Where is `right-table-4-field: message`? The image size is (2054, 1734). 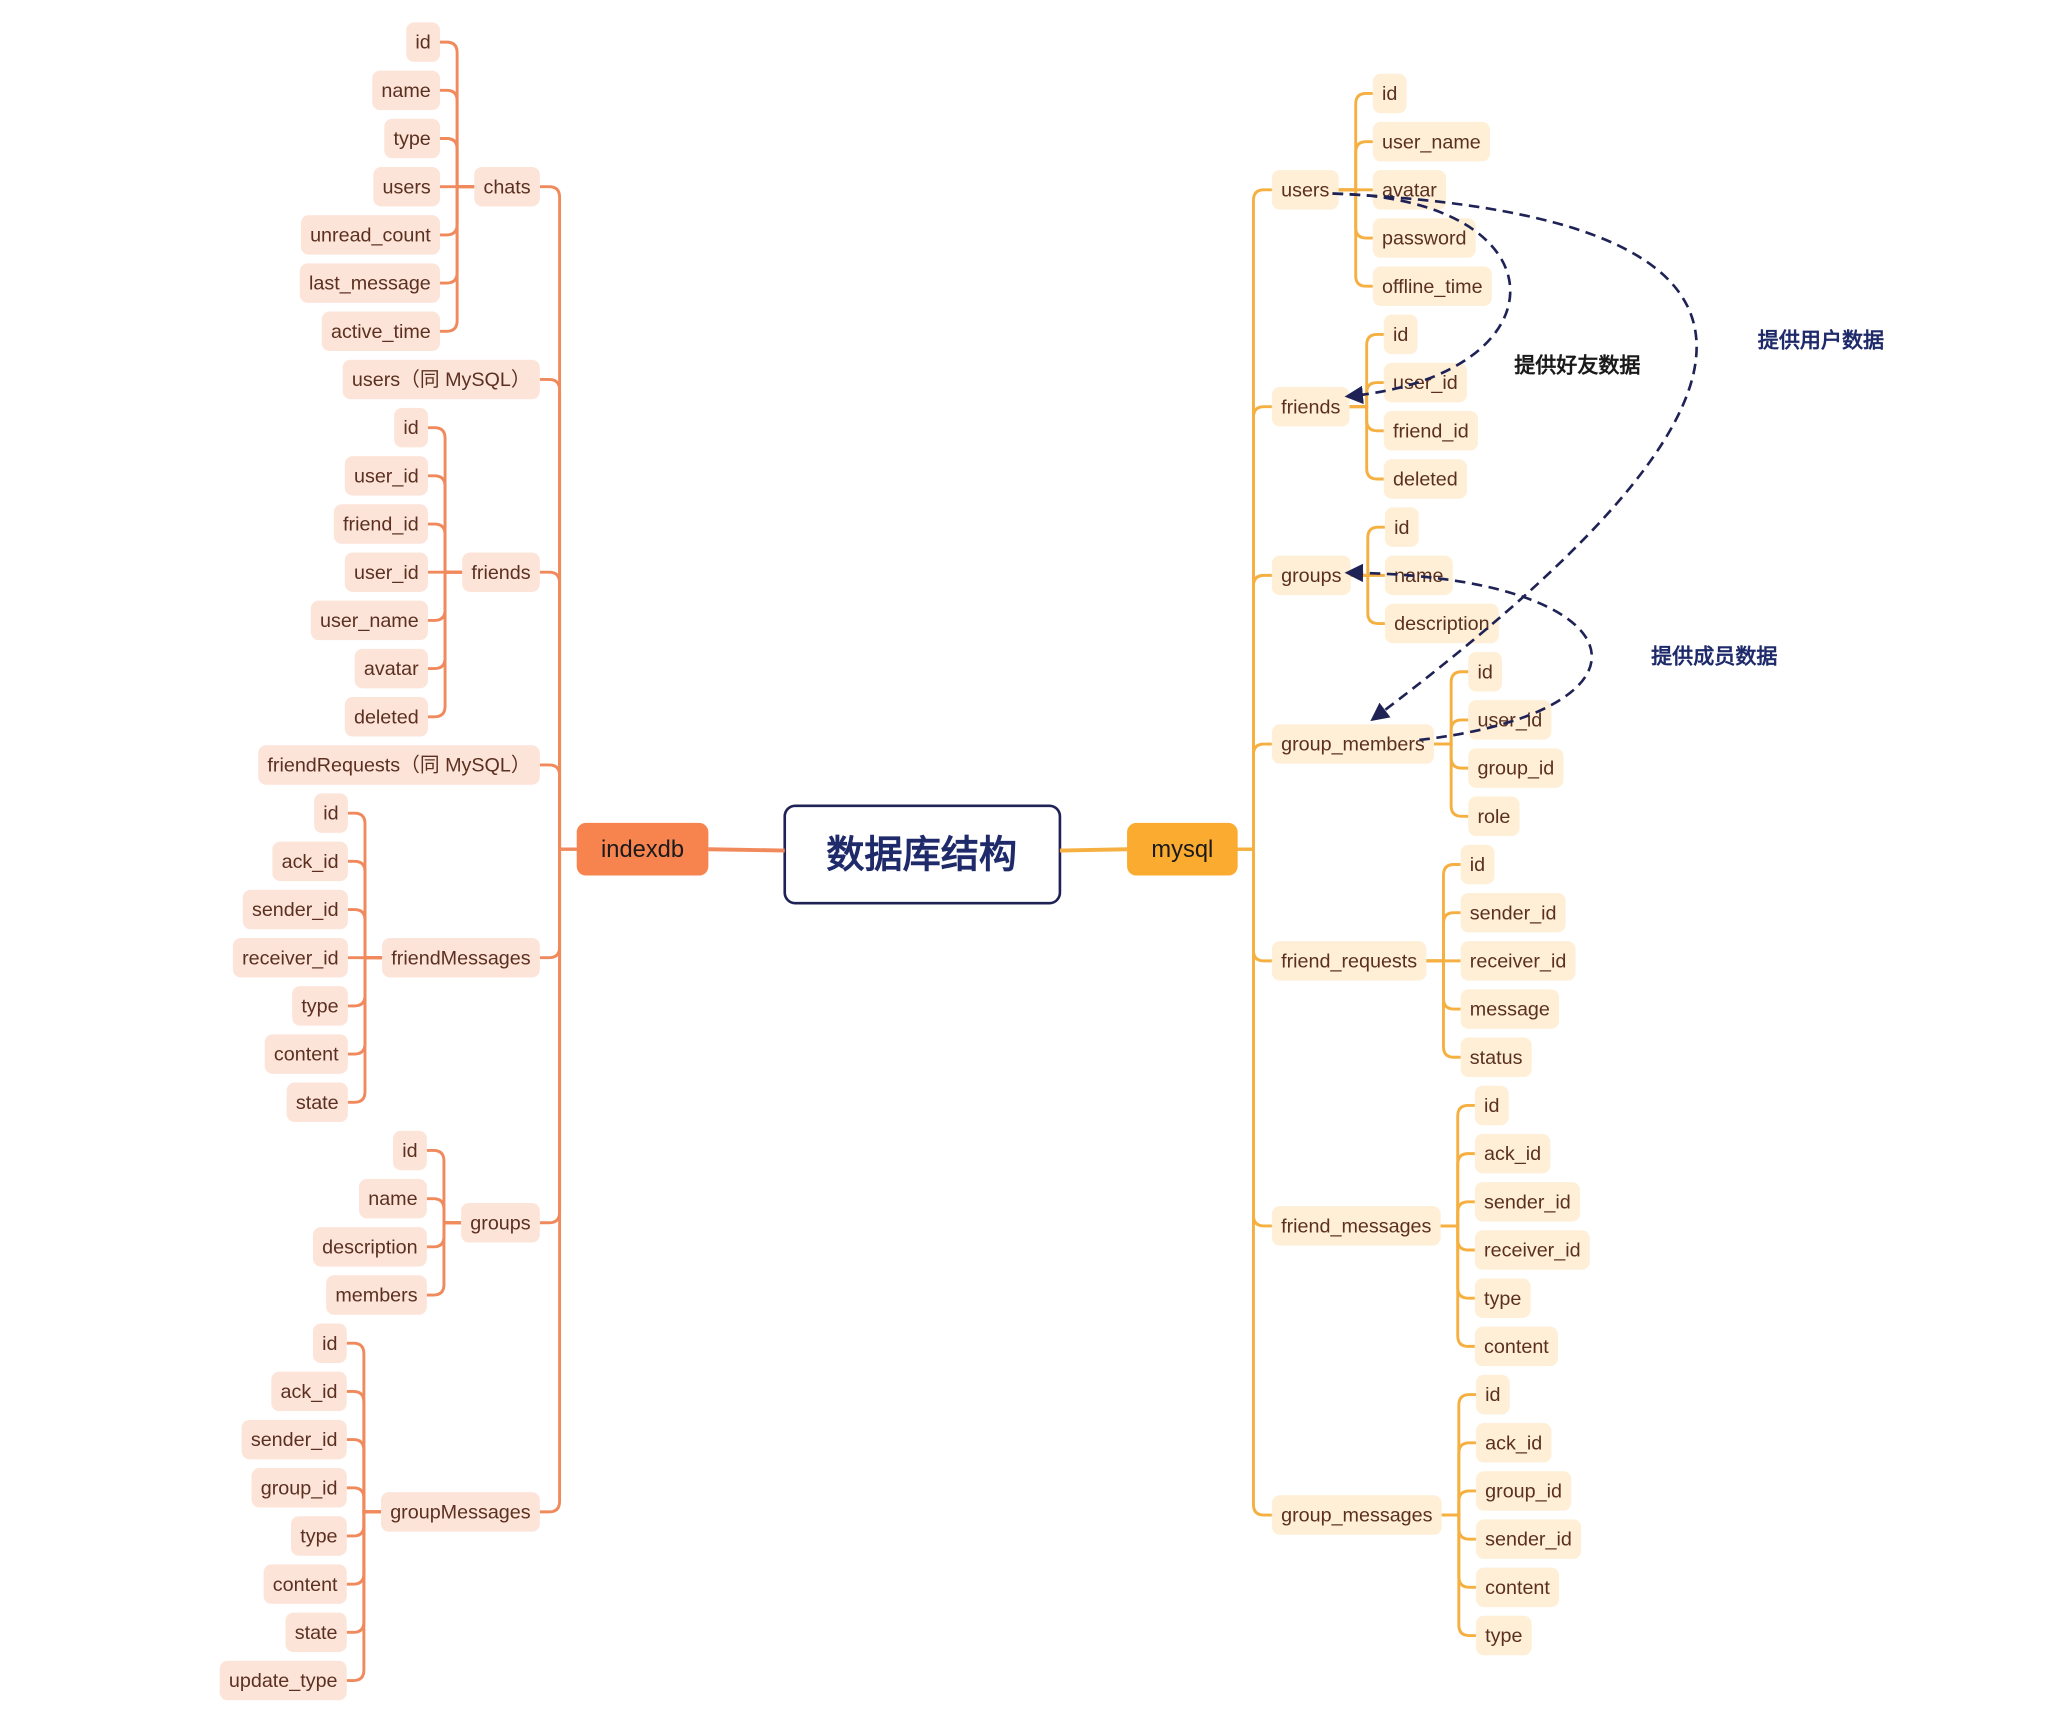 right-table-4-field: message is located at coordinates (1510, 1009).